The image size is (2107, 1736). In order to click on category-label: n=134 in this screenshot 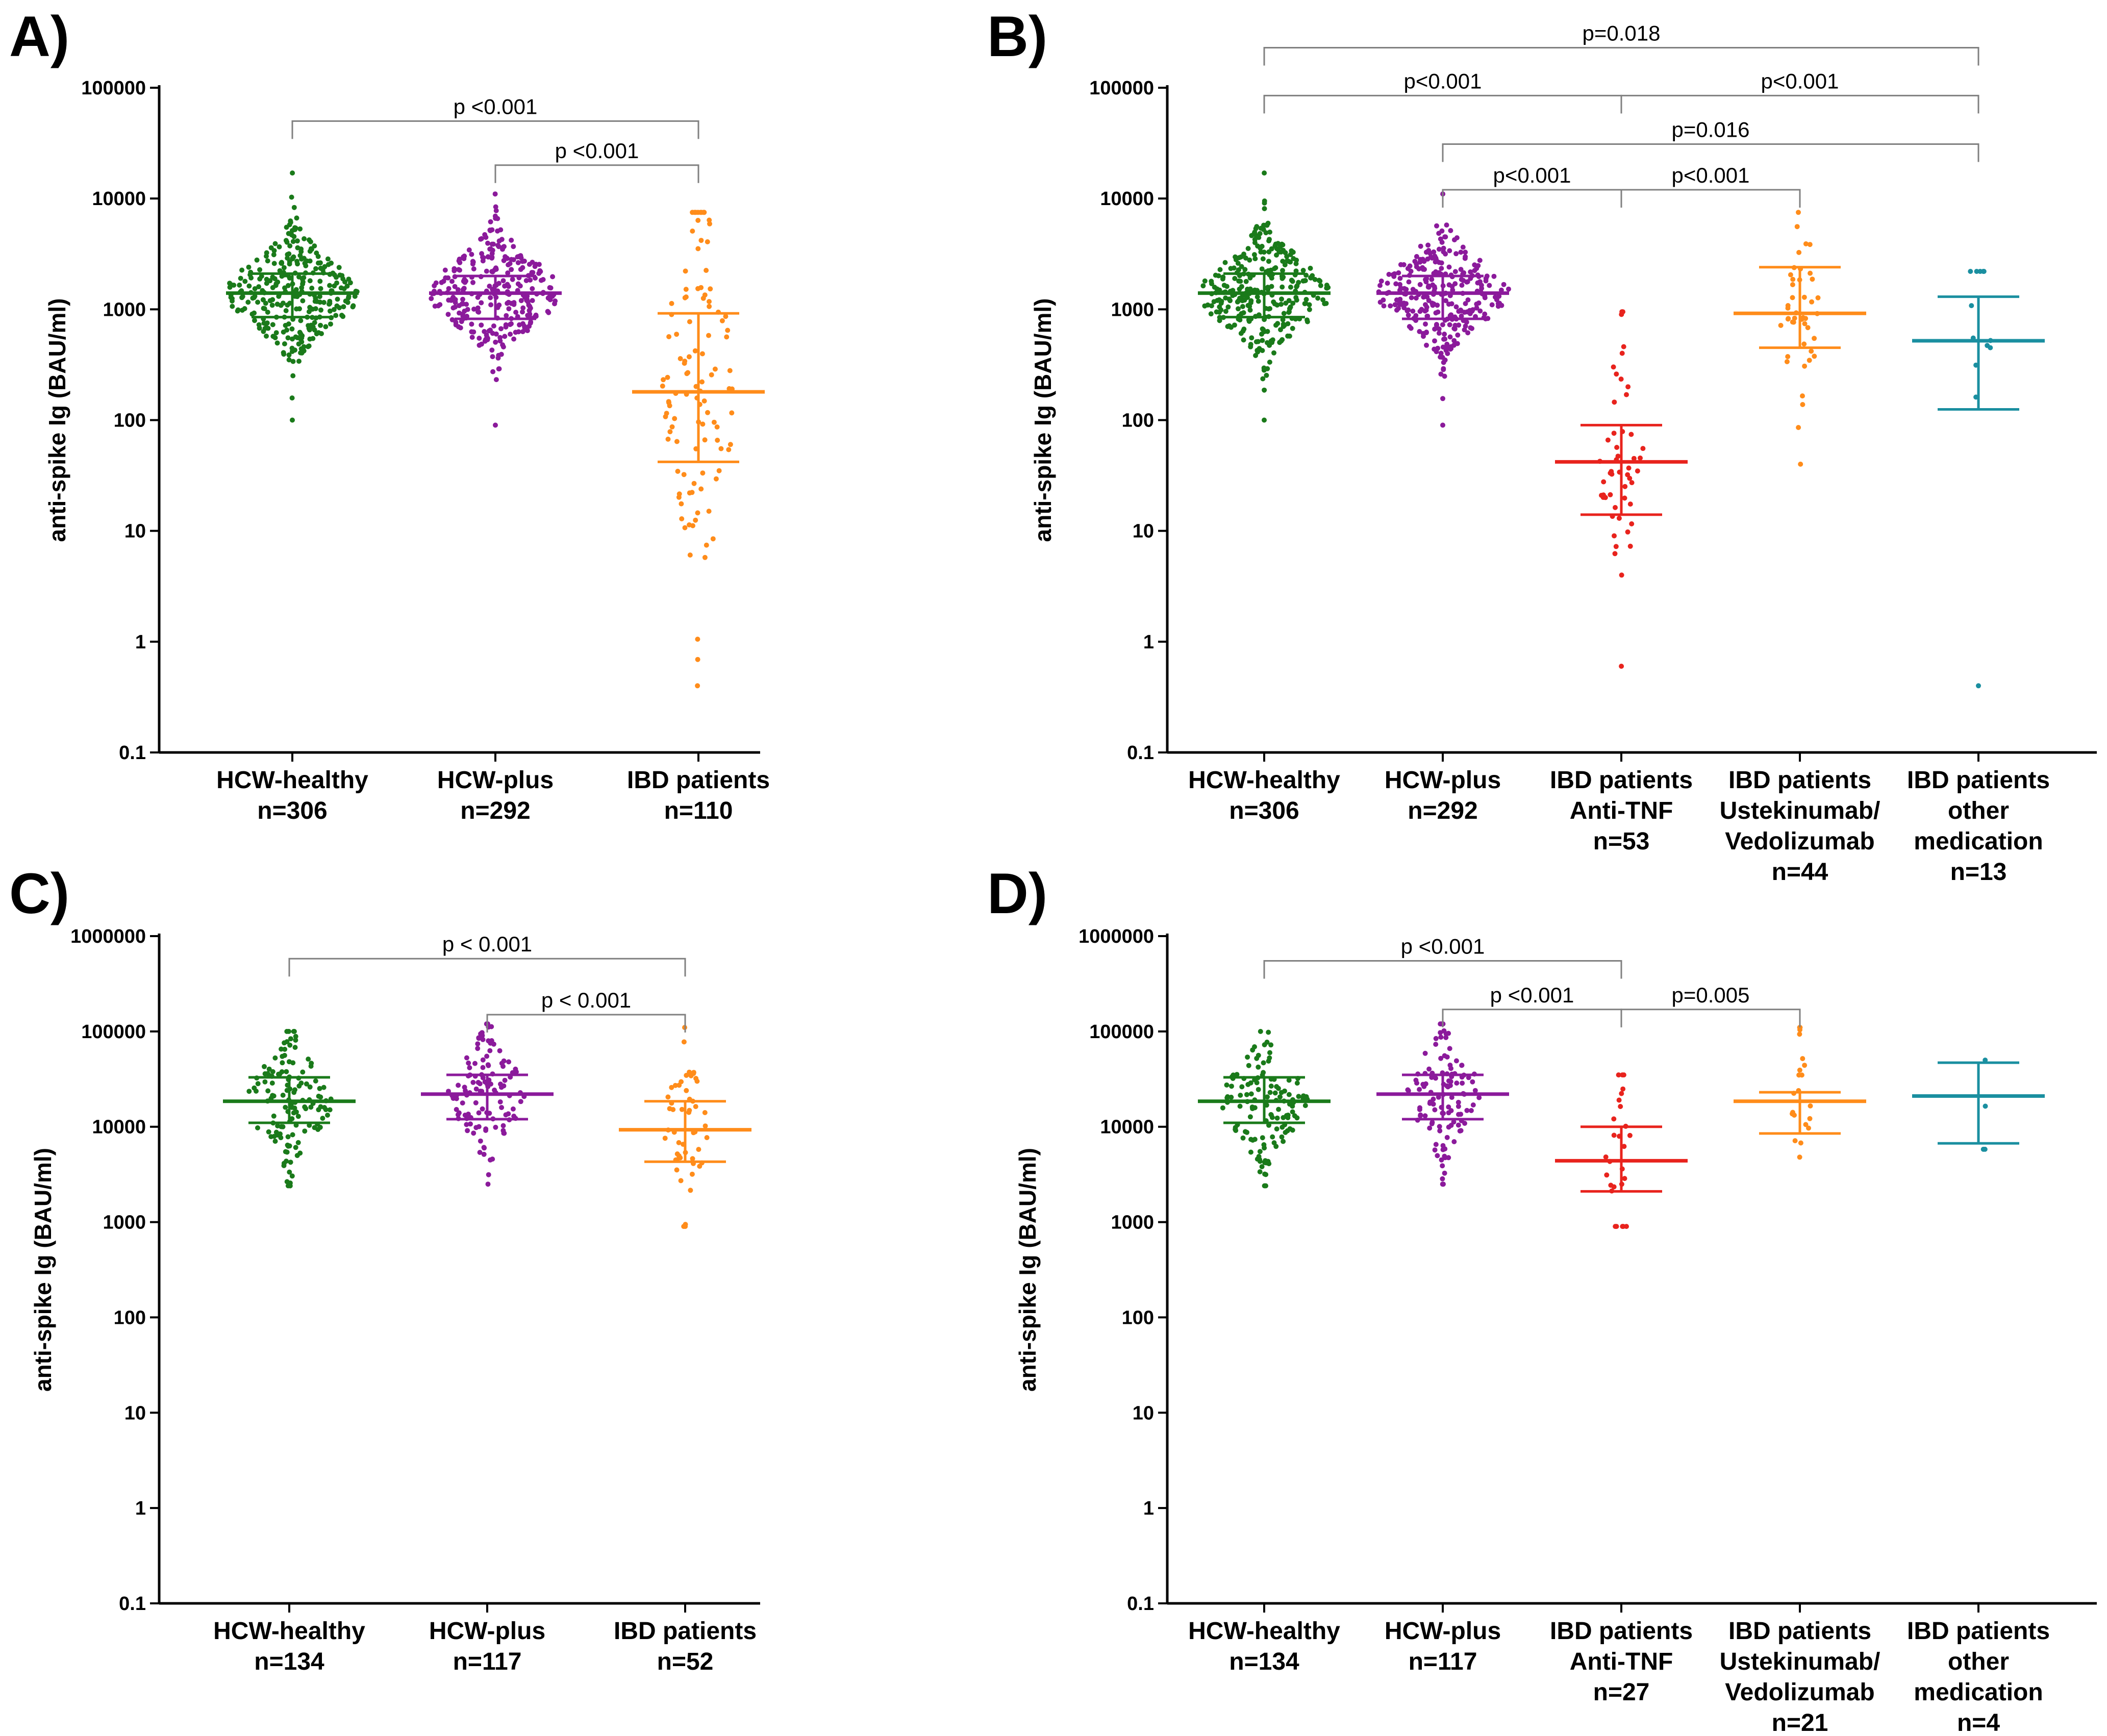, I will do `click(289, 1661)`.